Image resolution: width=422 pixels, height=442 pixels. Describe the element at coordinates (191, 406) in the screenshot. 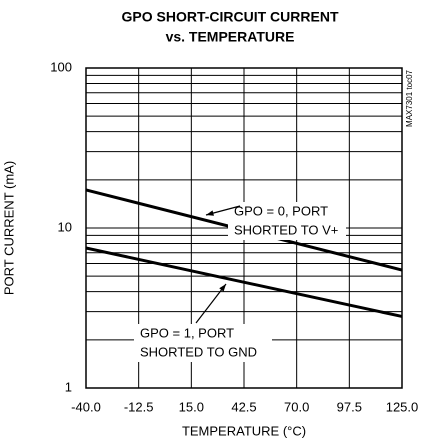

I see `x-tick-label: 15.0` at that location.